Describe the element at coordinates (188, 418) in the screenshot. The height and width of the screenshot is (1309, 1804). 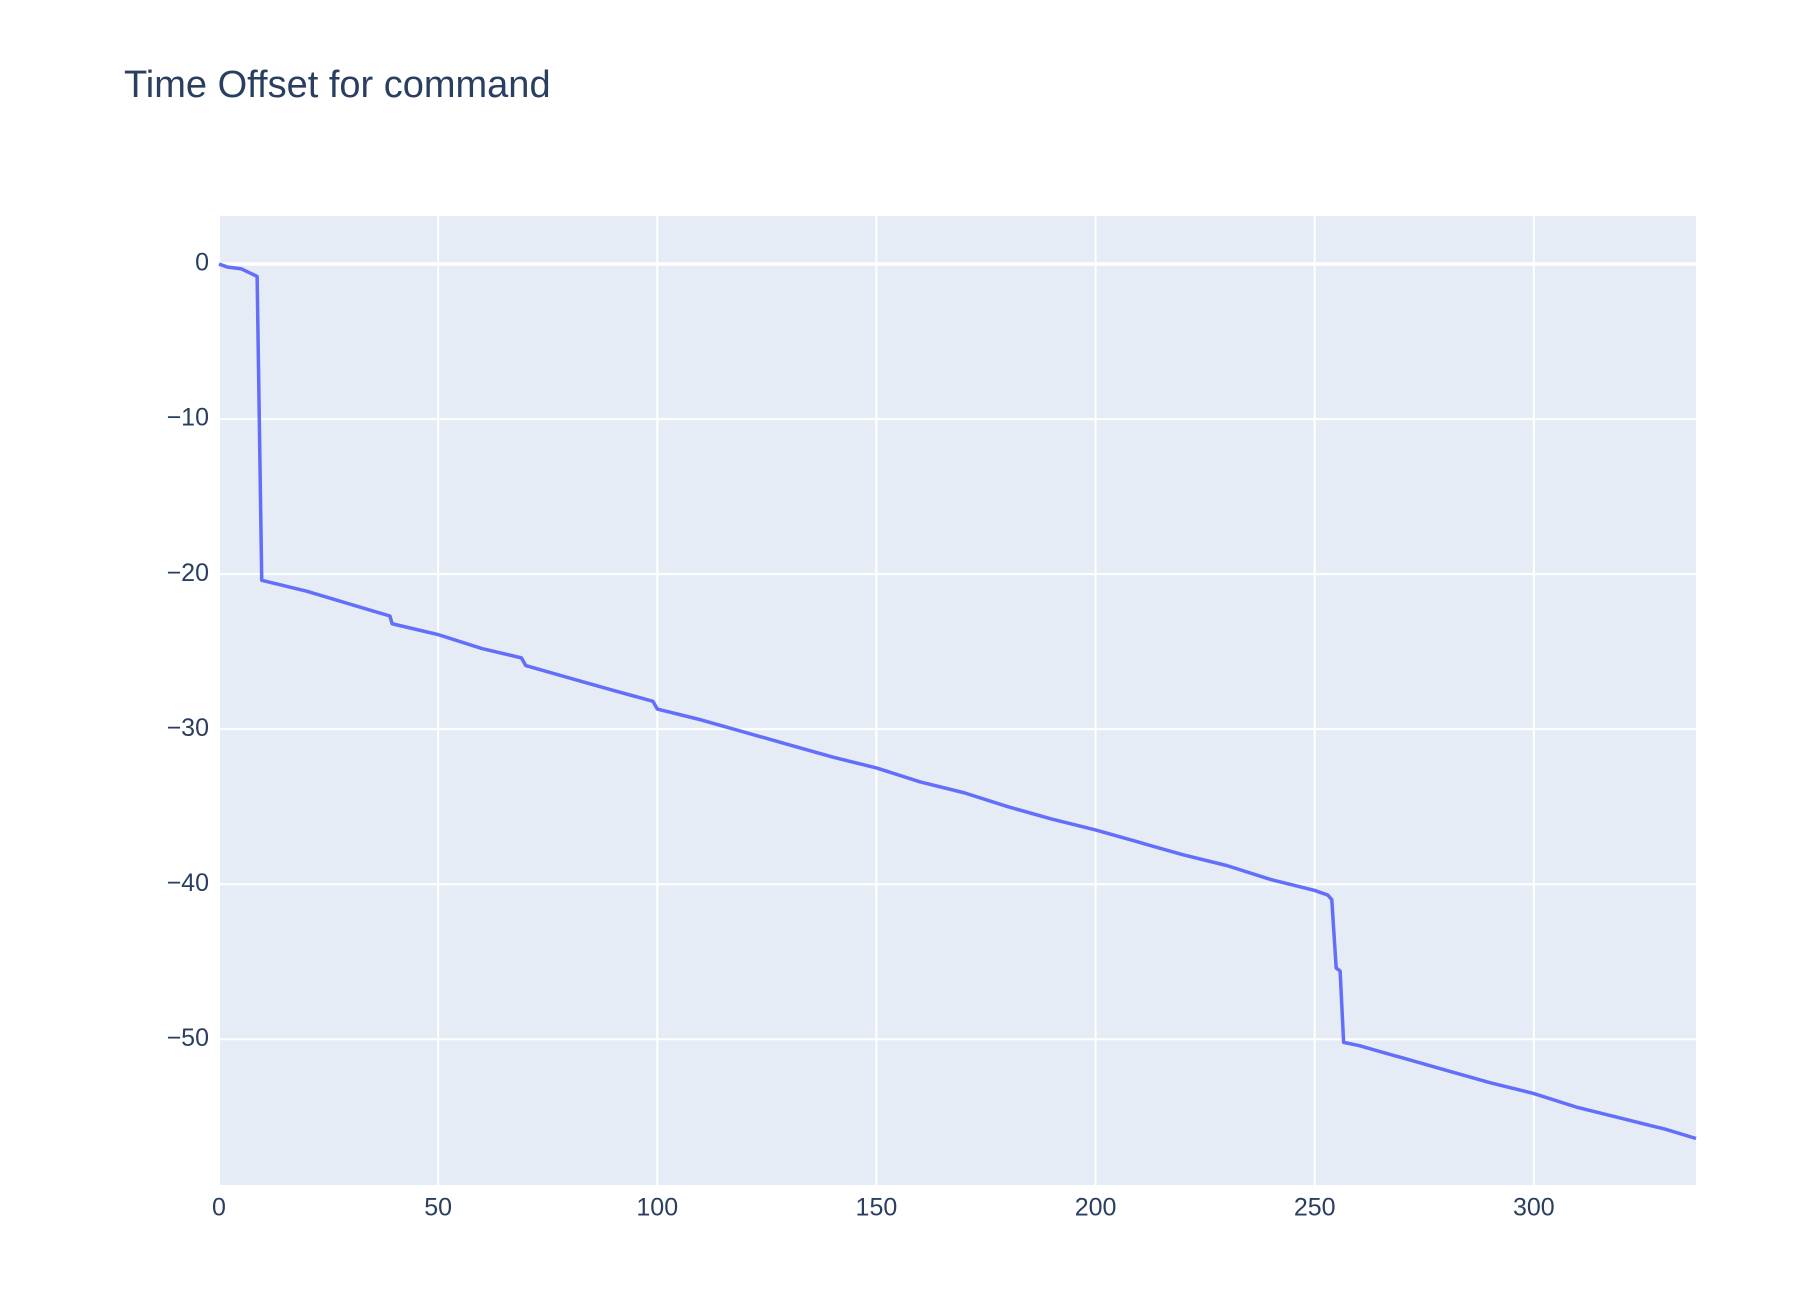
I see `y-tick-label: −10` at that location.